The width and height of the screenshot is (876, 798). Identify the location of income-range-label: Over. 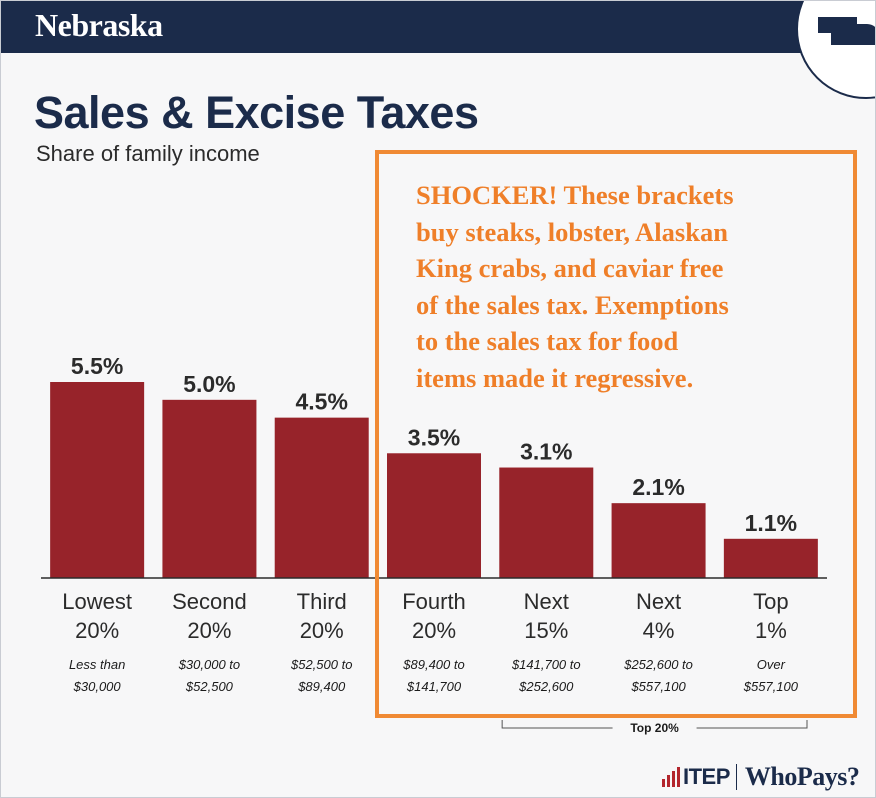
(771, 664).